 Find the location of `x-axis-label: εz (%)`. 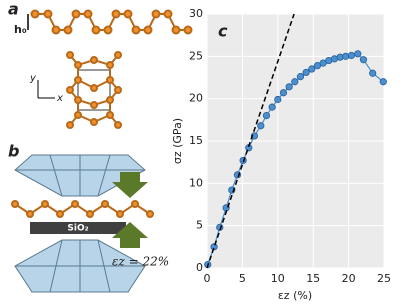

x-axis-label: εz (%) is located at coordinates (295, 295).